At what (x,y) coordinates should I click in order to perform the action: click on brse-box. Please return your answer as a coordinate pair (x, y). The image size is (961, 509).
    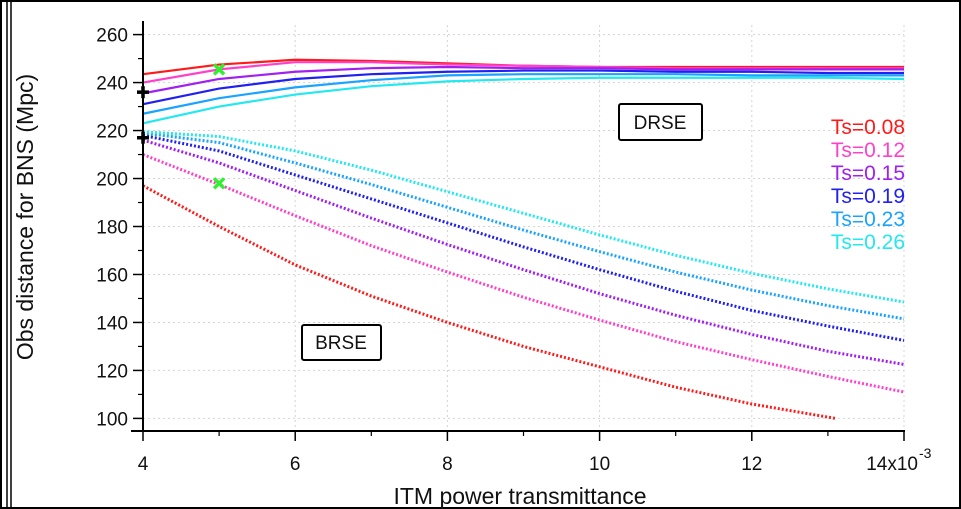
    Looking at the image, I should click on (341, 342).